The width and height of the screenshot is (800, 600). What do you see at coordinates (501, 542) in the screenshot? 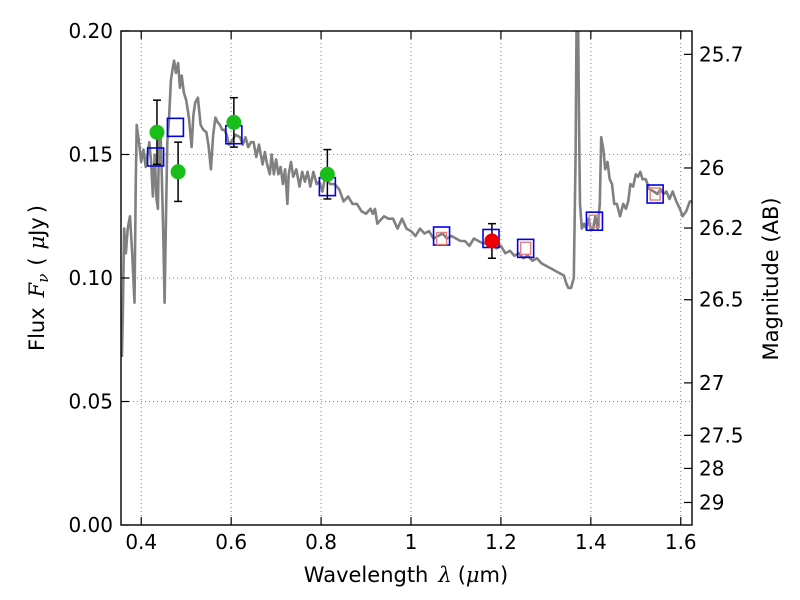
I see `x-tick-label: 1.2` at bounding box center [501, 542].